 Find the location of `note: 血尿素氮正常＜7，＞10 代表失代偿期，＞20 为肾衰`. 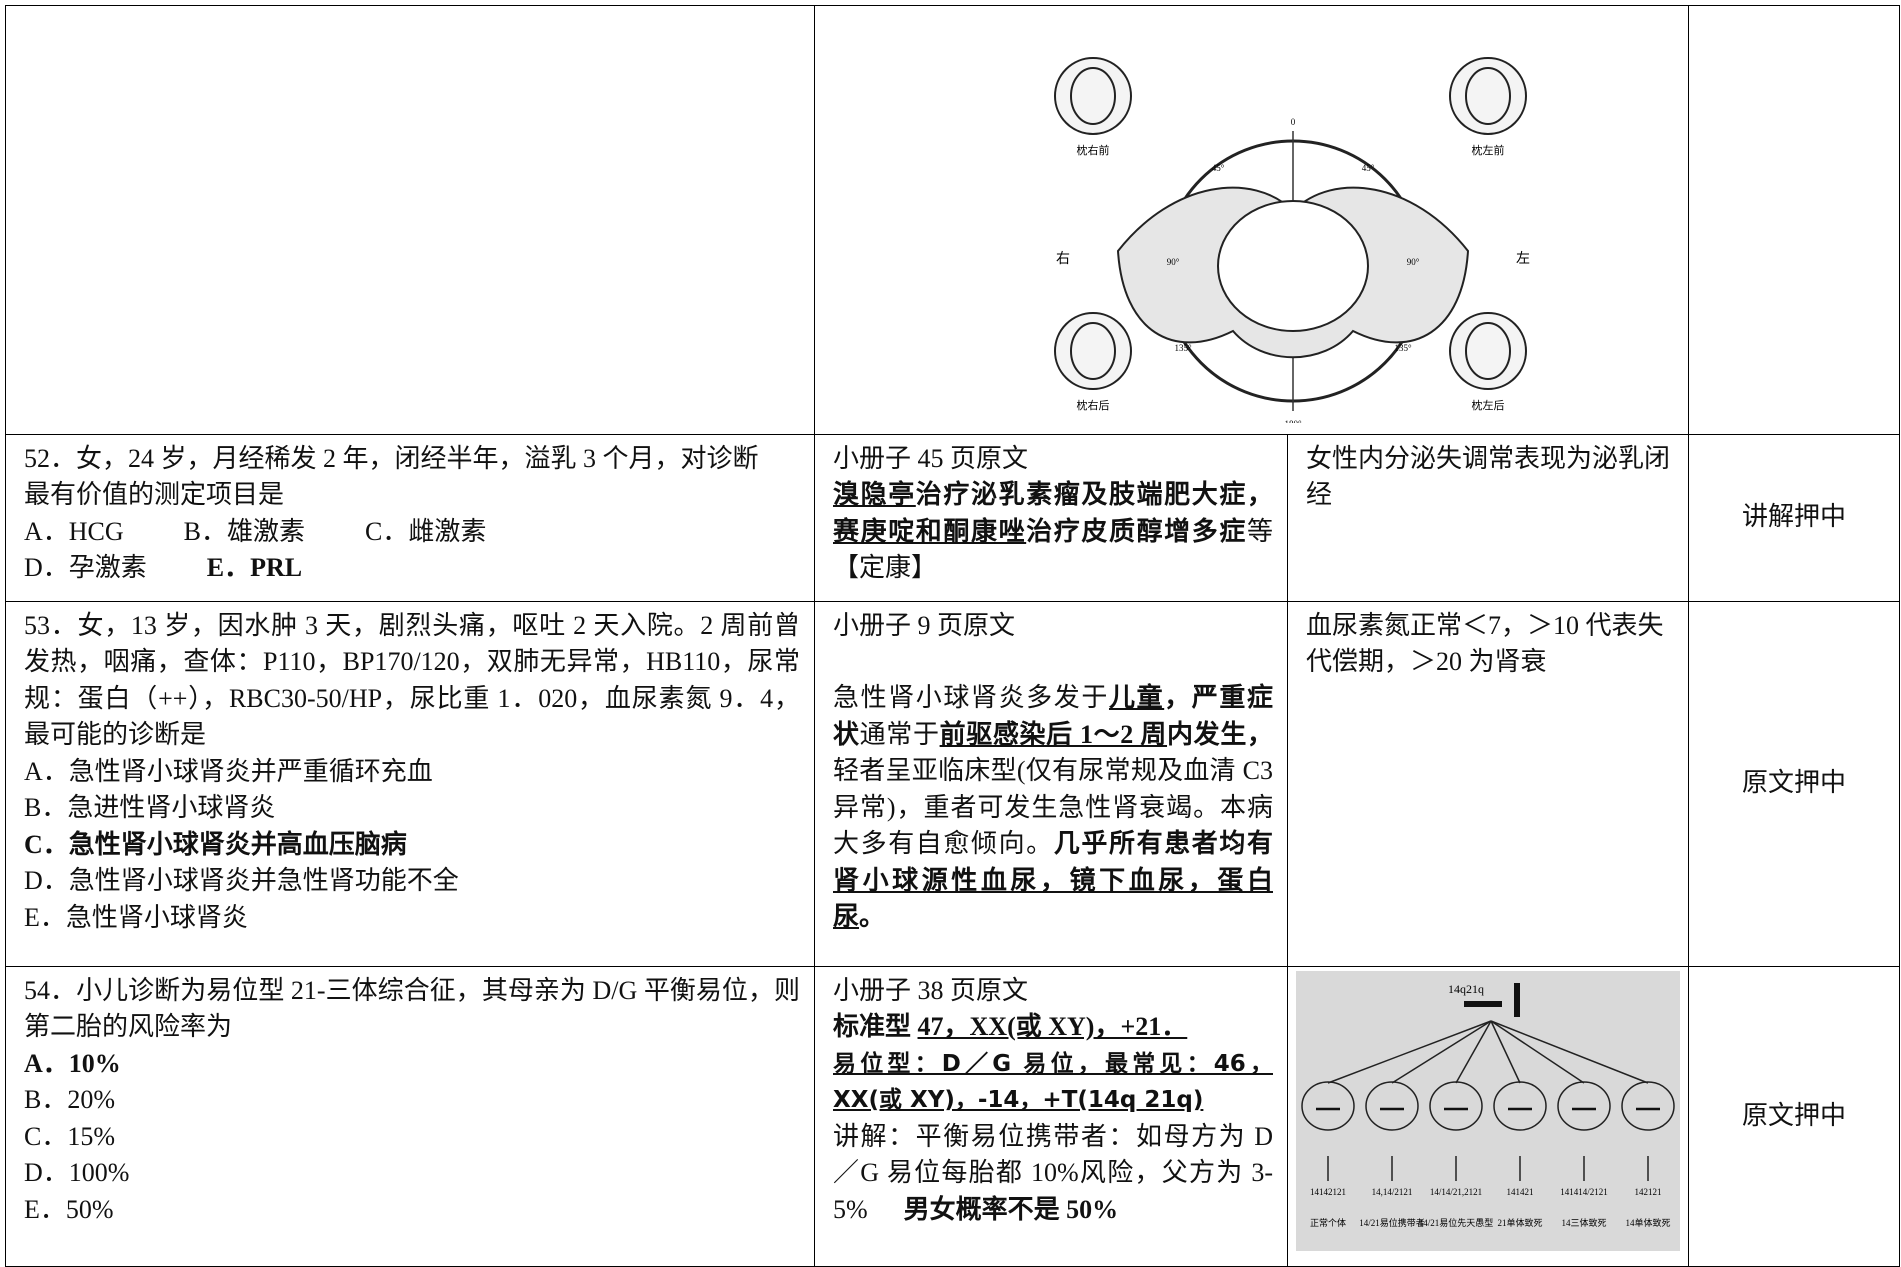

note: 血尿素氮正常＜7，＞10 代表失代偿期，＞20 为肾衰 is located at coordinates (1485, 643).